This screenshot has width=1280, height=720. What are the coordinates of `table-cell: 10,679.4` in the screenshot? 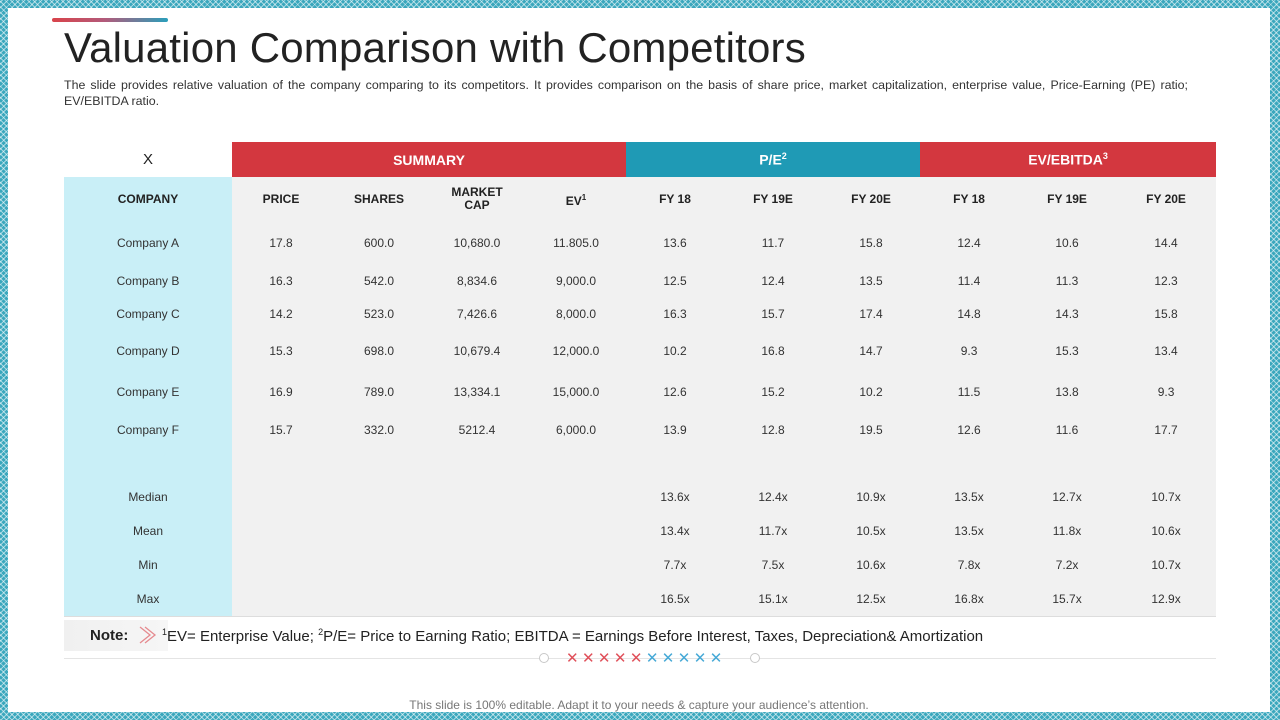 It's located at (477, 351).